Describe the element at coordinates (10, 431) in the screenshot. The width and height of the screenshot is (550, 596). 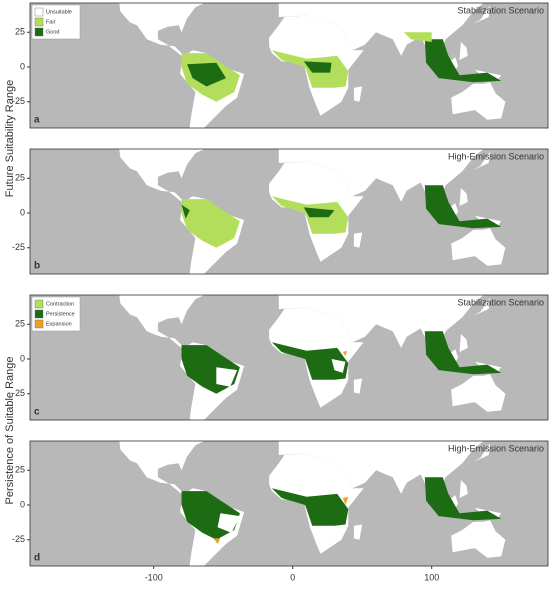
I see `y-axis-label: Persistence of Suitable Range` at that location.